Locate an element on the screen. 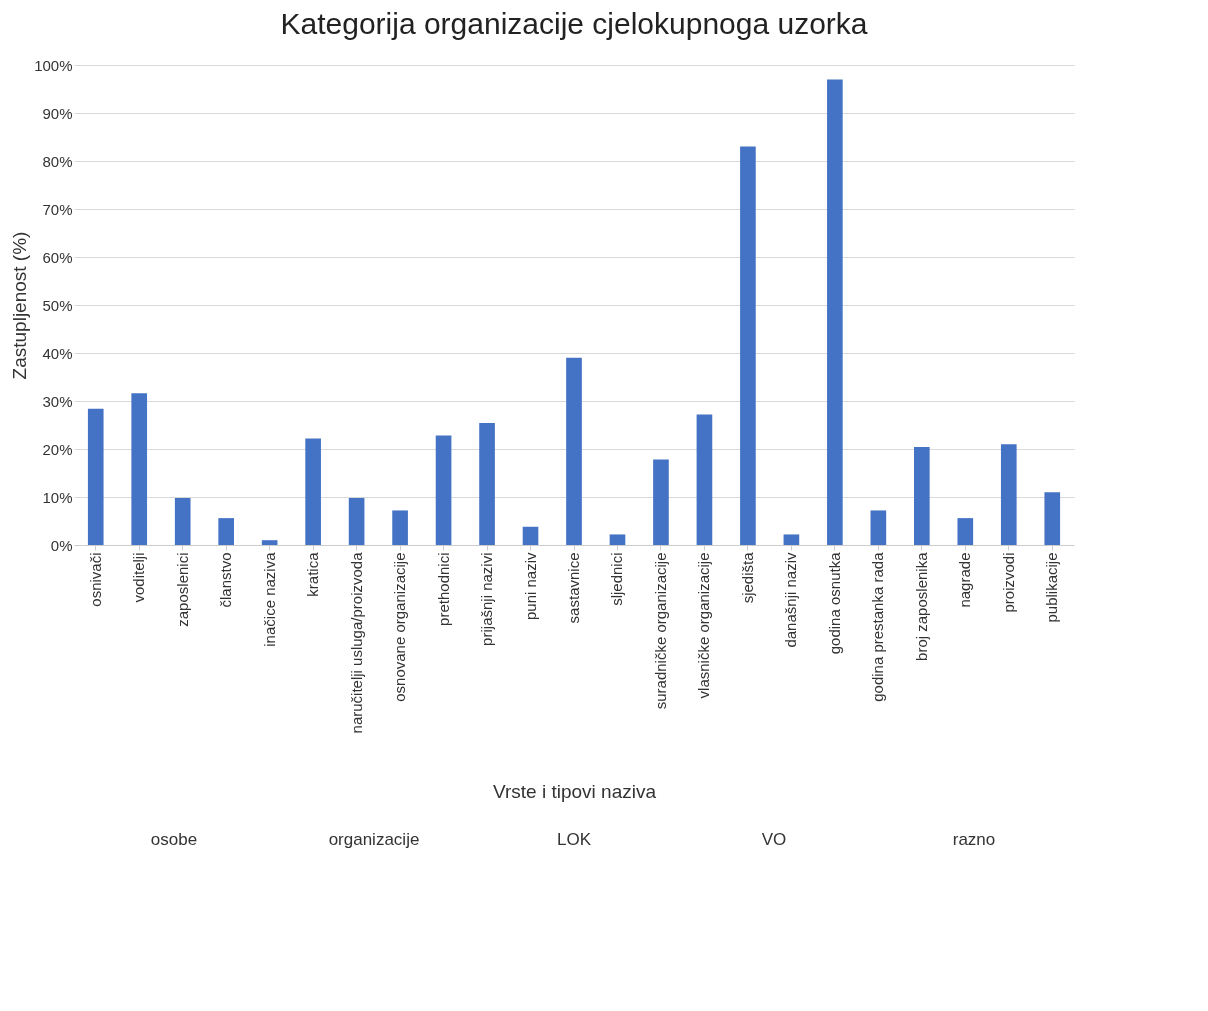 The image size is (1208, 1011). y-tick-label: 20% is located at coordinates (57, 449).